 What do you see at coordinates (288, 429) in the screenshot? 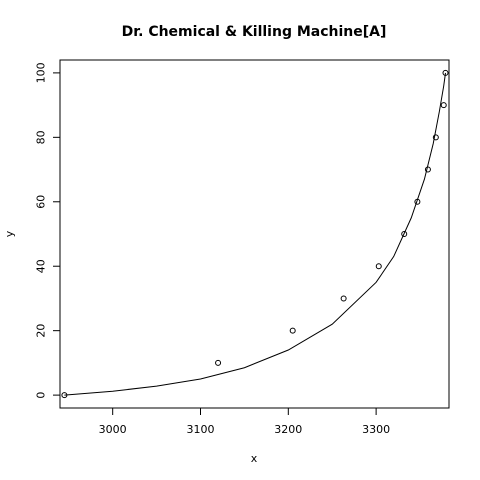
I see `x-tick-label: 3200` at bounding box center [288, 429].